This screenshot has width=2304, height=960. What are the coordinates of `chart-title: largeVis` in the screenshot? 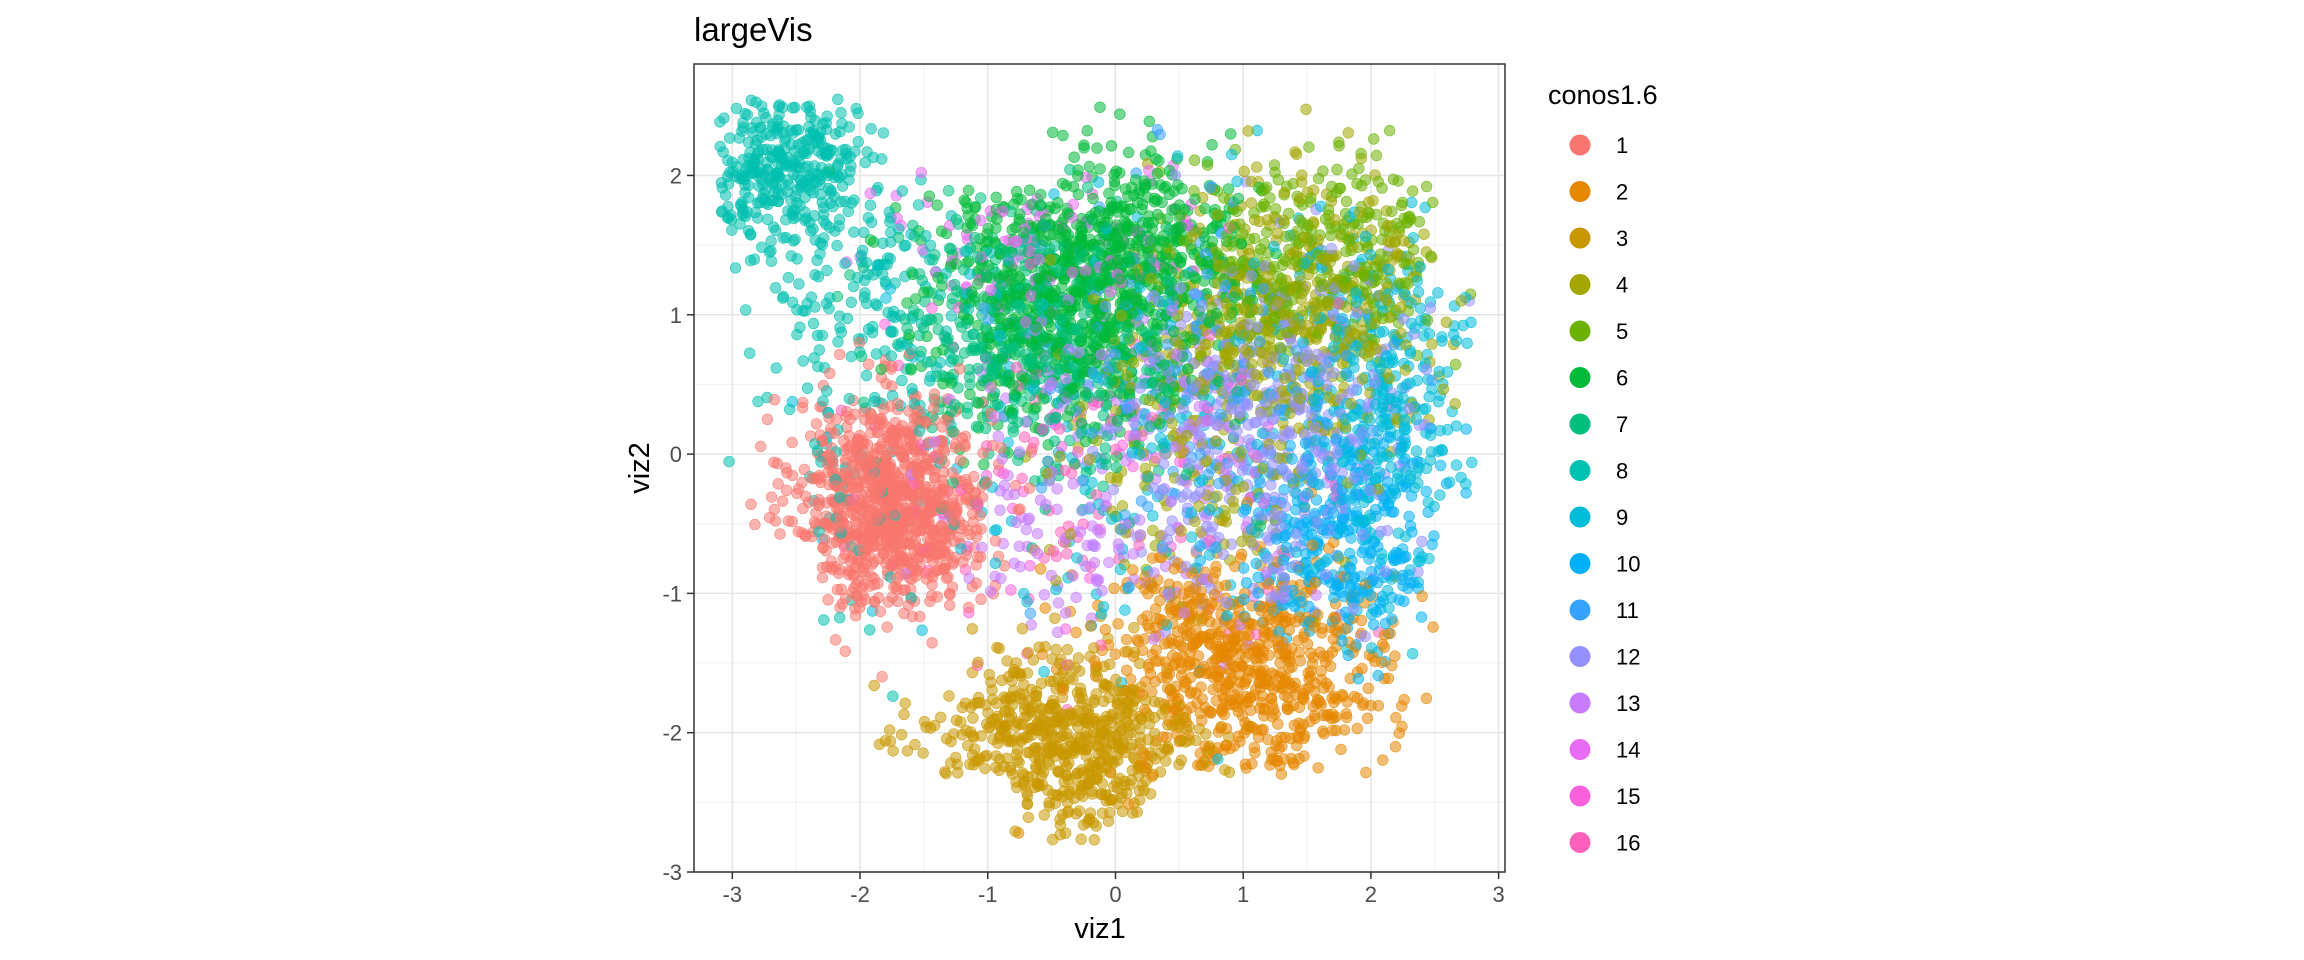 It's located at (753, 29).